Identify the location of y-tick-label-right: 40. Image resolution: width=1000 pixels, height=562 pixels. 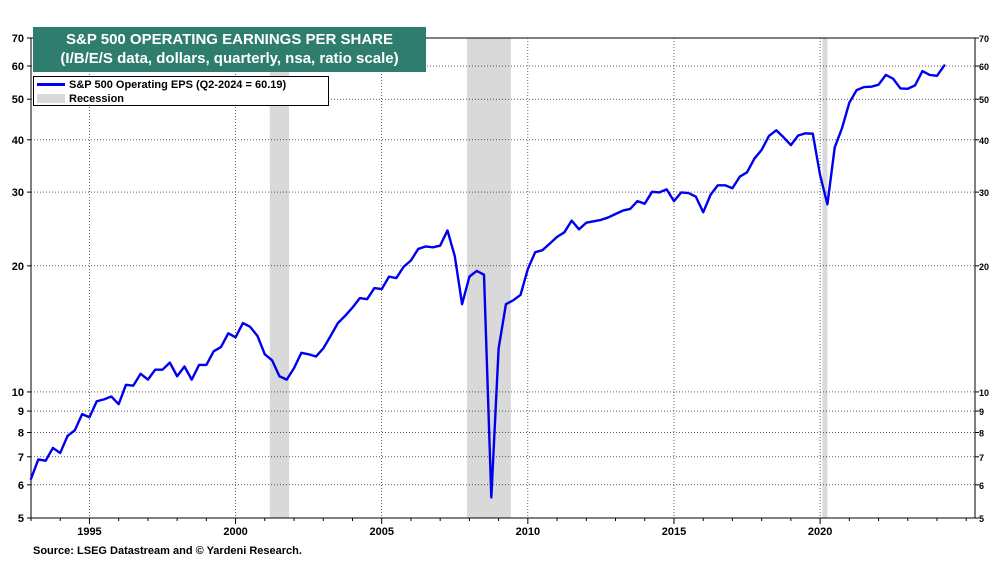
(984, 141).